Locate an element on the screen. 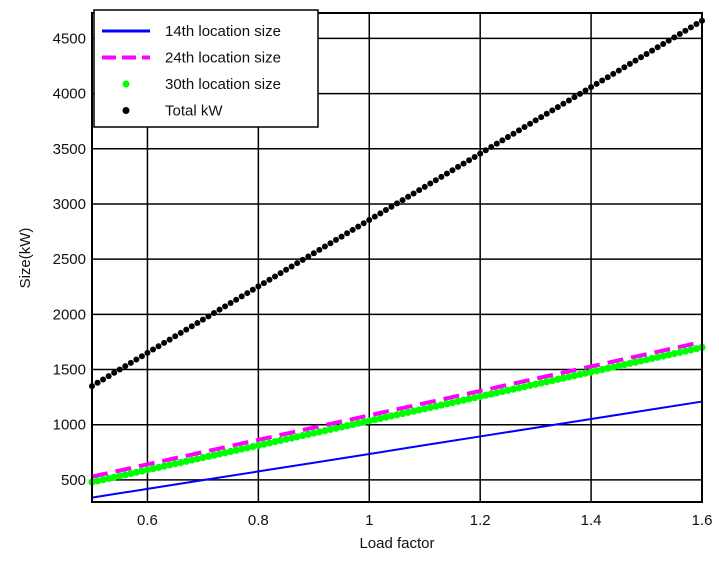 This screenshot has width=719, height=569. legend-label: 30th location size is located at coordinates (223, 84).